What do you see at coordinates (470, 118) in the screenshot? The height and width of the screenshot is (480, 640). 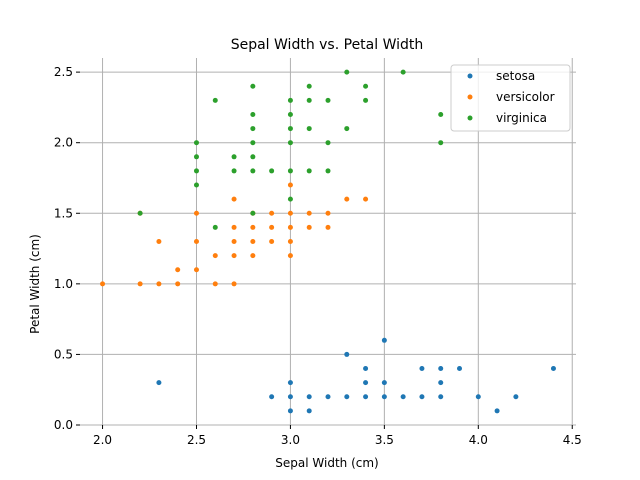 I see `legend-marker-virginica` at bounding box center [470, 118].